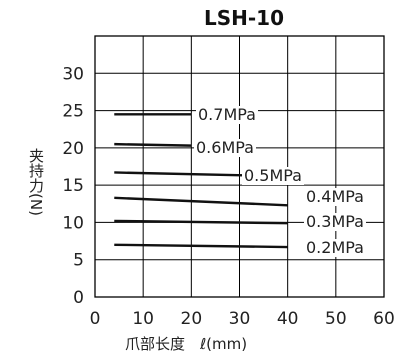 The width and height of the screenshot is (420, 361). What do you see at coordinates (73, 74) in the screenshot?
I see `y-tick-label: 30` at bounding box center [73, 74].